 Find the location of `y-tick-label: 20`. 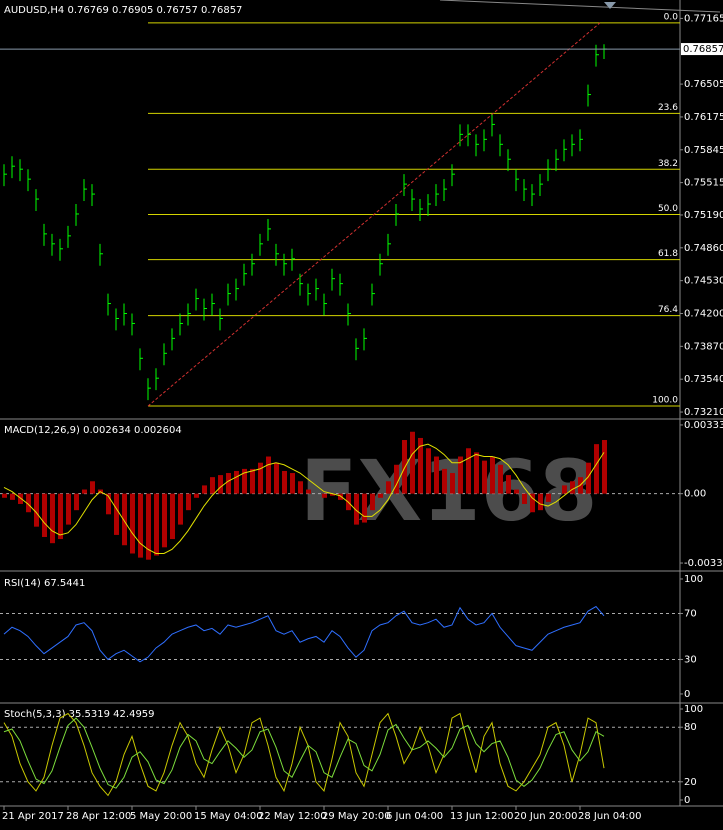

y-tick-label: 20 is located at coordinates (690, 782).